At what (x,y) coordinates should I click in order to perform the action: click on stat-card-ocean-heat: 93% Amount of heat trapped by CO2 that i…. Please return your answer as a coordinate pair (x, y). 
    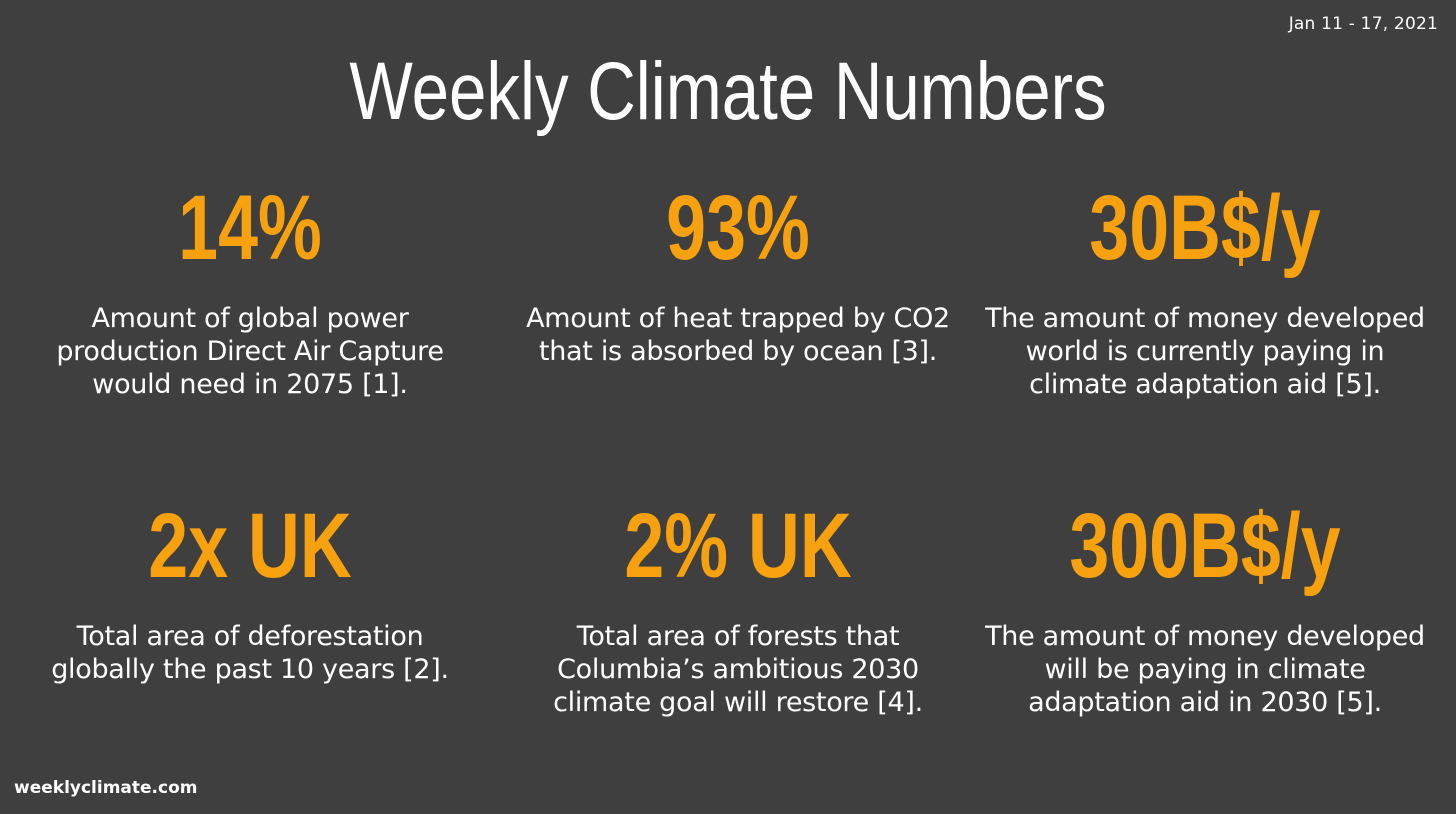
    Looking at the image, I should click on (738, 313).